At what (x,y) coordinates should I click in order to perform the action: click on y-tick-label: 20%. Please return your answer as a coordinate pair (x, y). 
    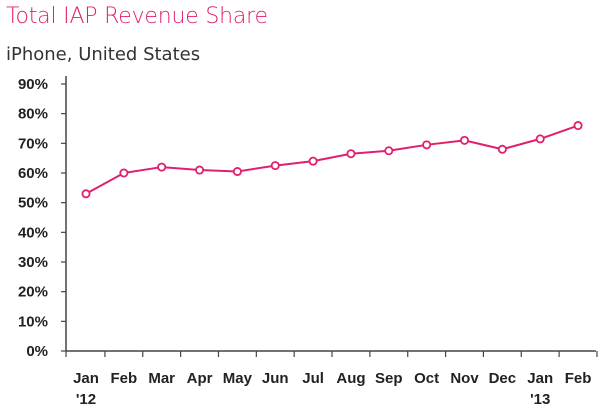
    Looking at the image, I should click on (33, 292).